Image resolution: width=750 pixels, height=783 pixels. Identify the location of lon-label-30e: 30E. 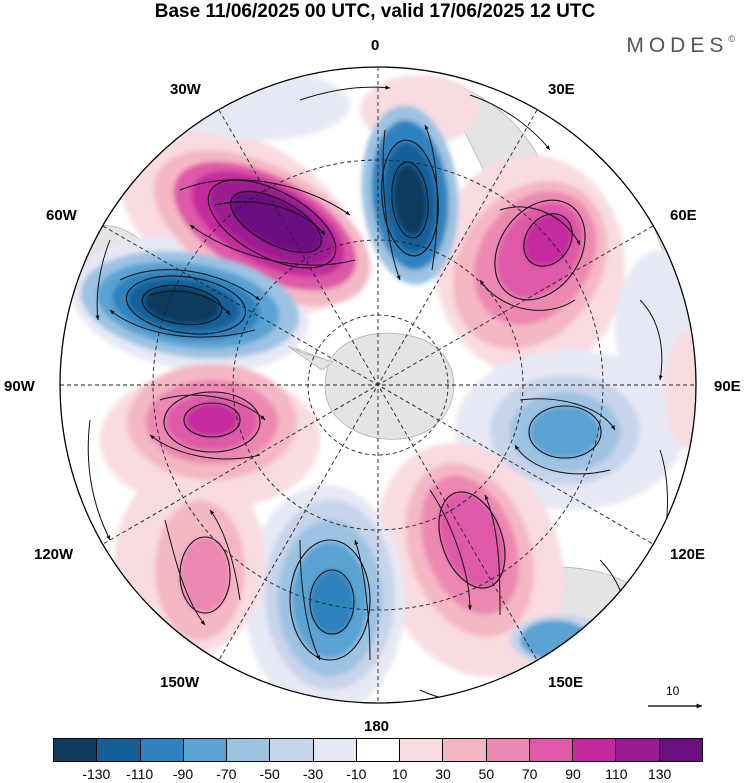
(561, 89).